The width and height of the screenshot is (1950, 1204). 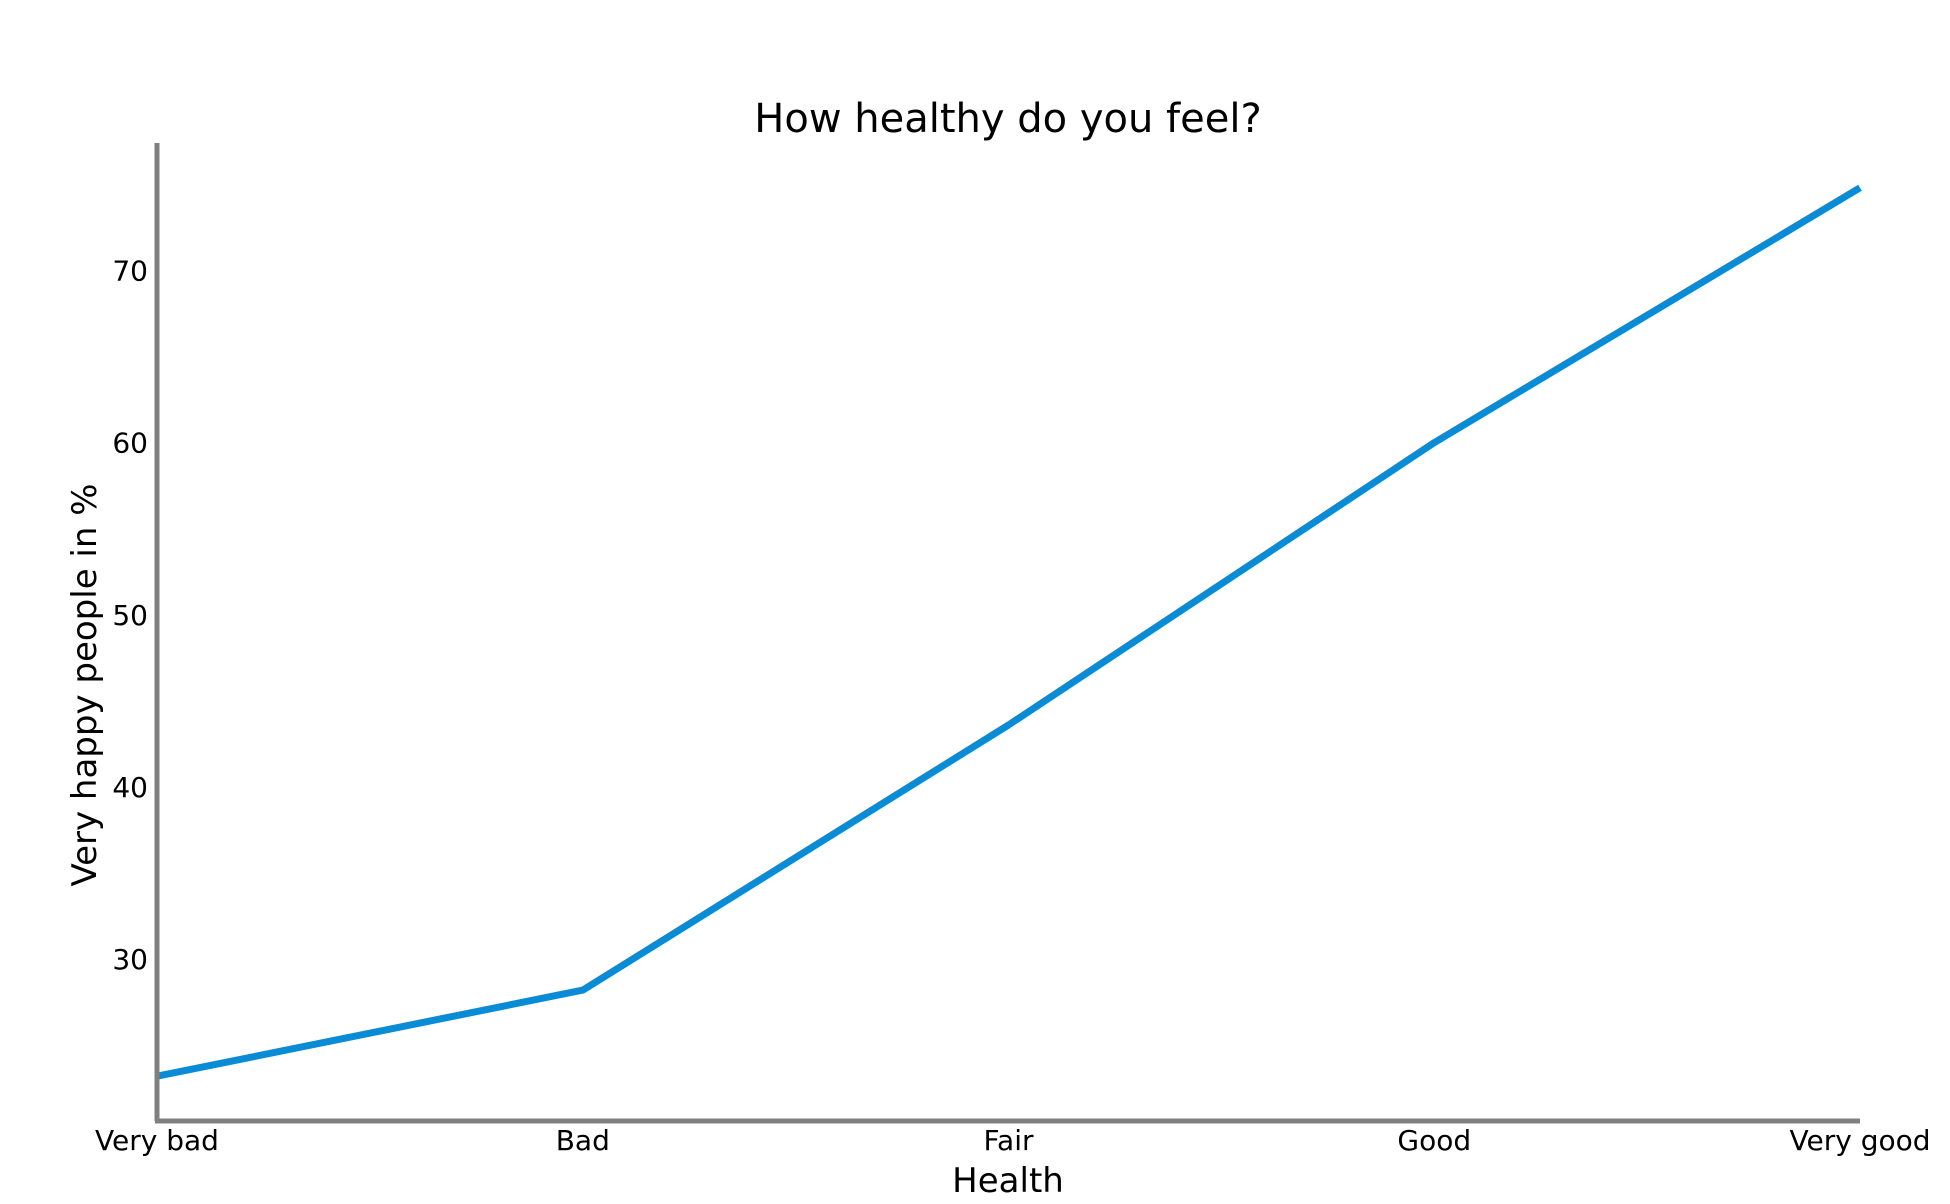 I want to click on x-tick-label-5: Very good, so click(x=1860, y=1140).